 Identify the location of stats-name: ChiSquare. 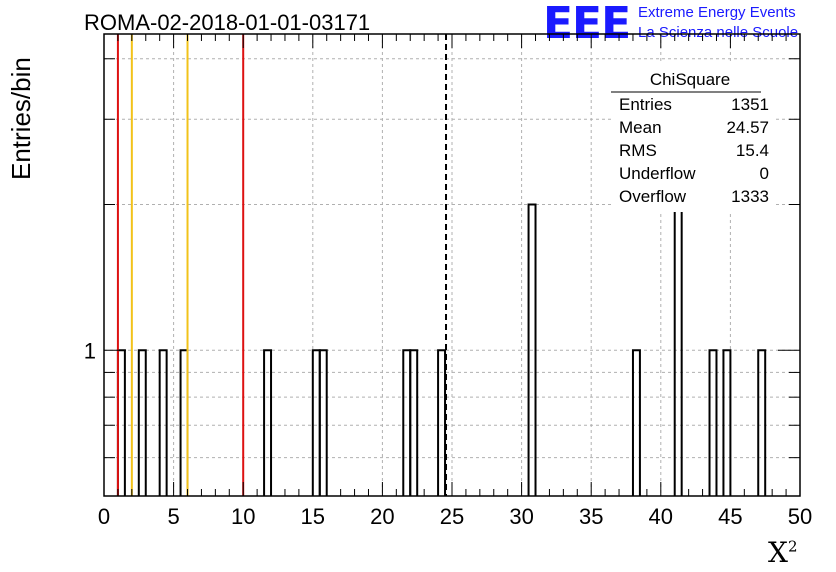
(690, 79).